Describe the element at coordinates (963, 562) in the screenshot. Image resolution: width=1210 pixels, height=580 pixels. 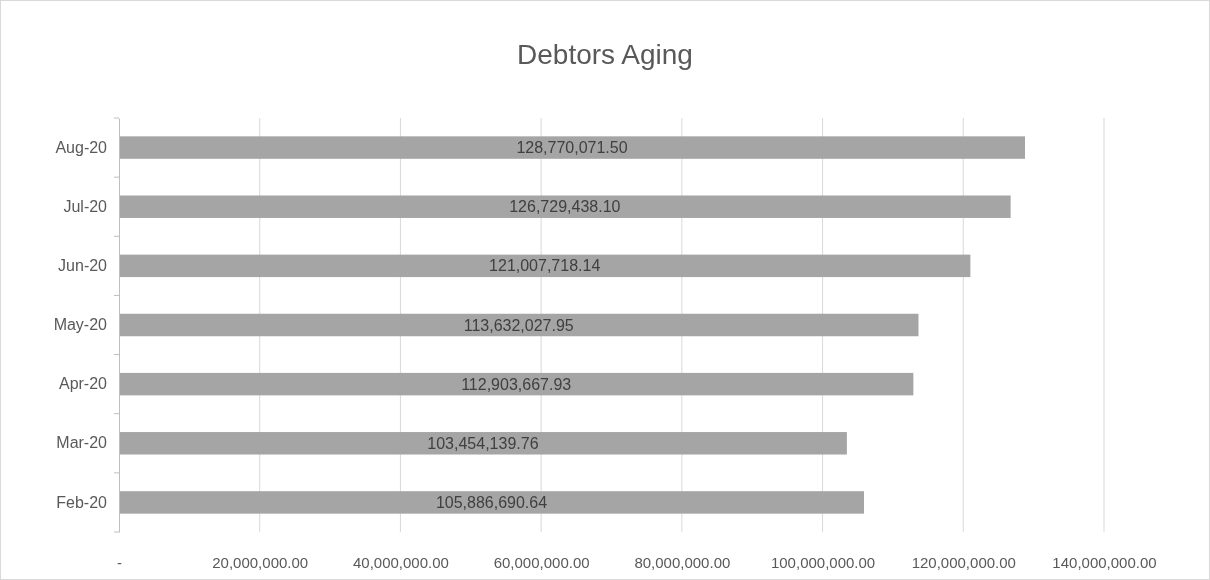
I see `x-tick-label: 120,000,000.00` at that location.